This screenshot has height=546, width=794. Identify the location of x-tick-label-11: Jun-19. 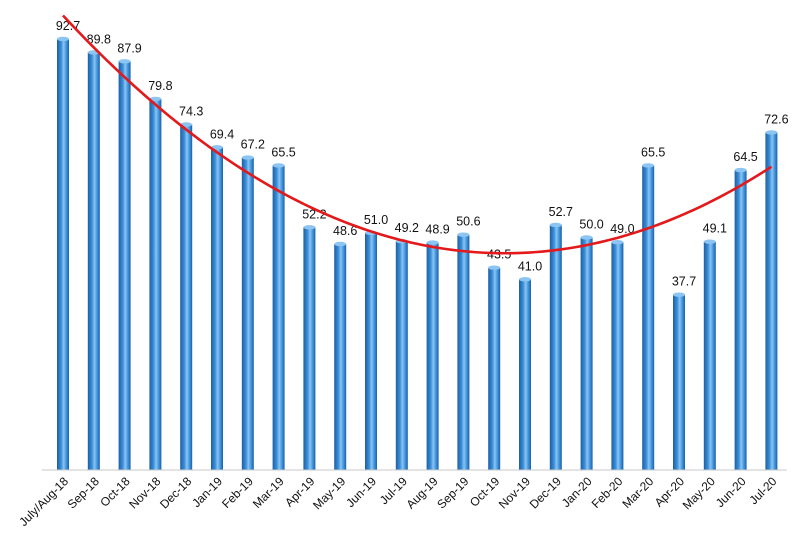
(361, 492).